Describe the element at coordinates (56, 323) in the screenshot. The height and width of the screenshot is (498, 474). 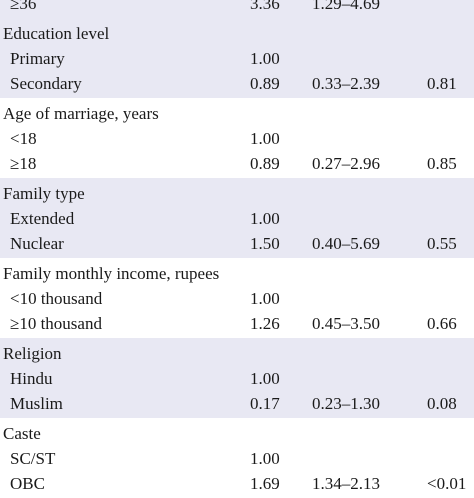
I see `category-label: ≥10 thousand` at that location.